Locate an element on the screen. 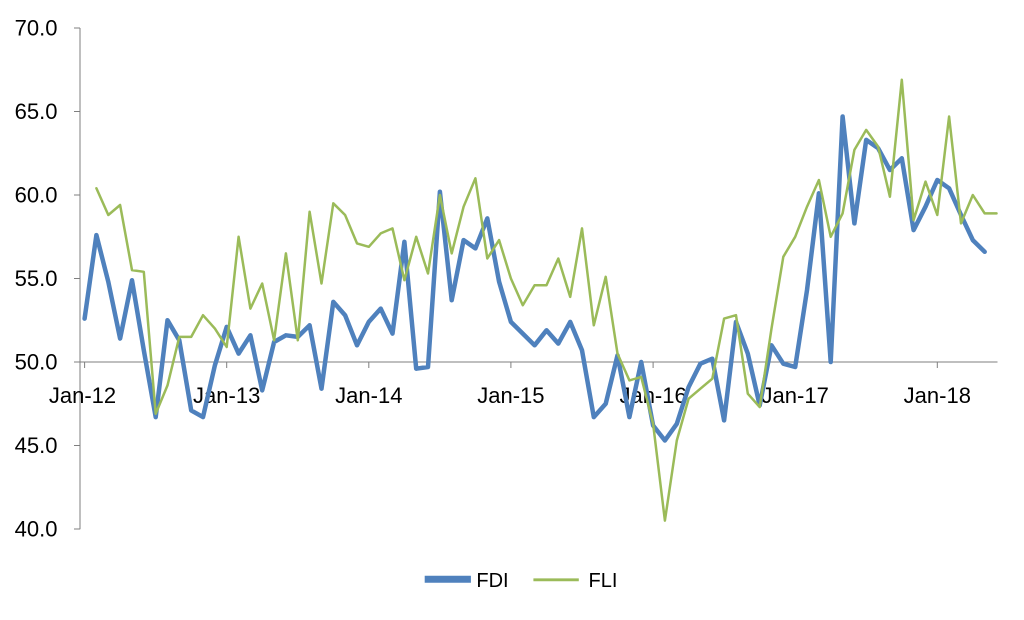 This screenshot has width=1024, height=620. svg-text: FDI is located at coordinates (492, 581).